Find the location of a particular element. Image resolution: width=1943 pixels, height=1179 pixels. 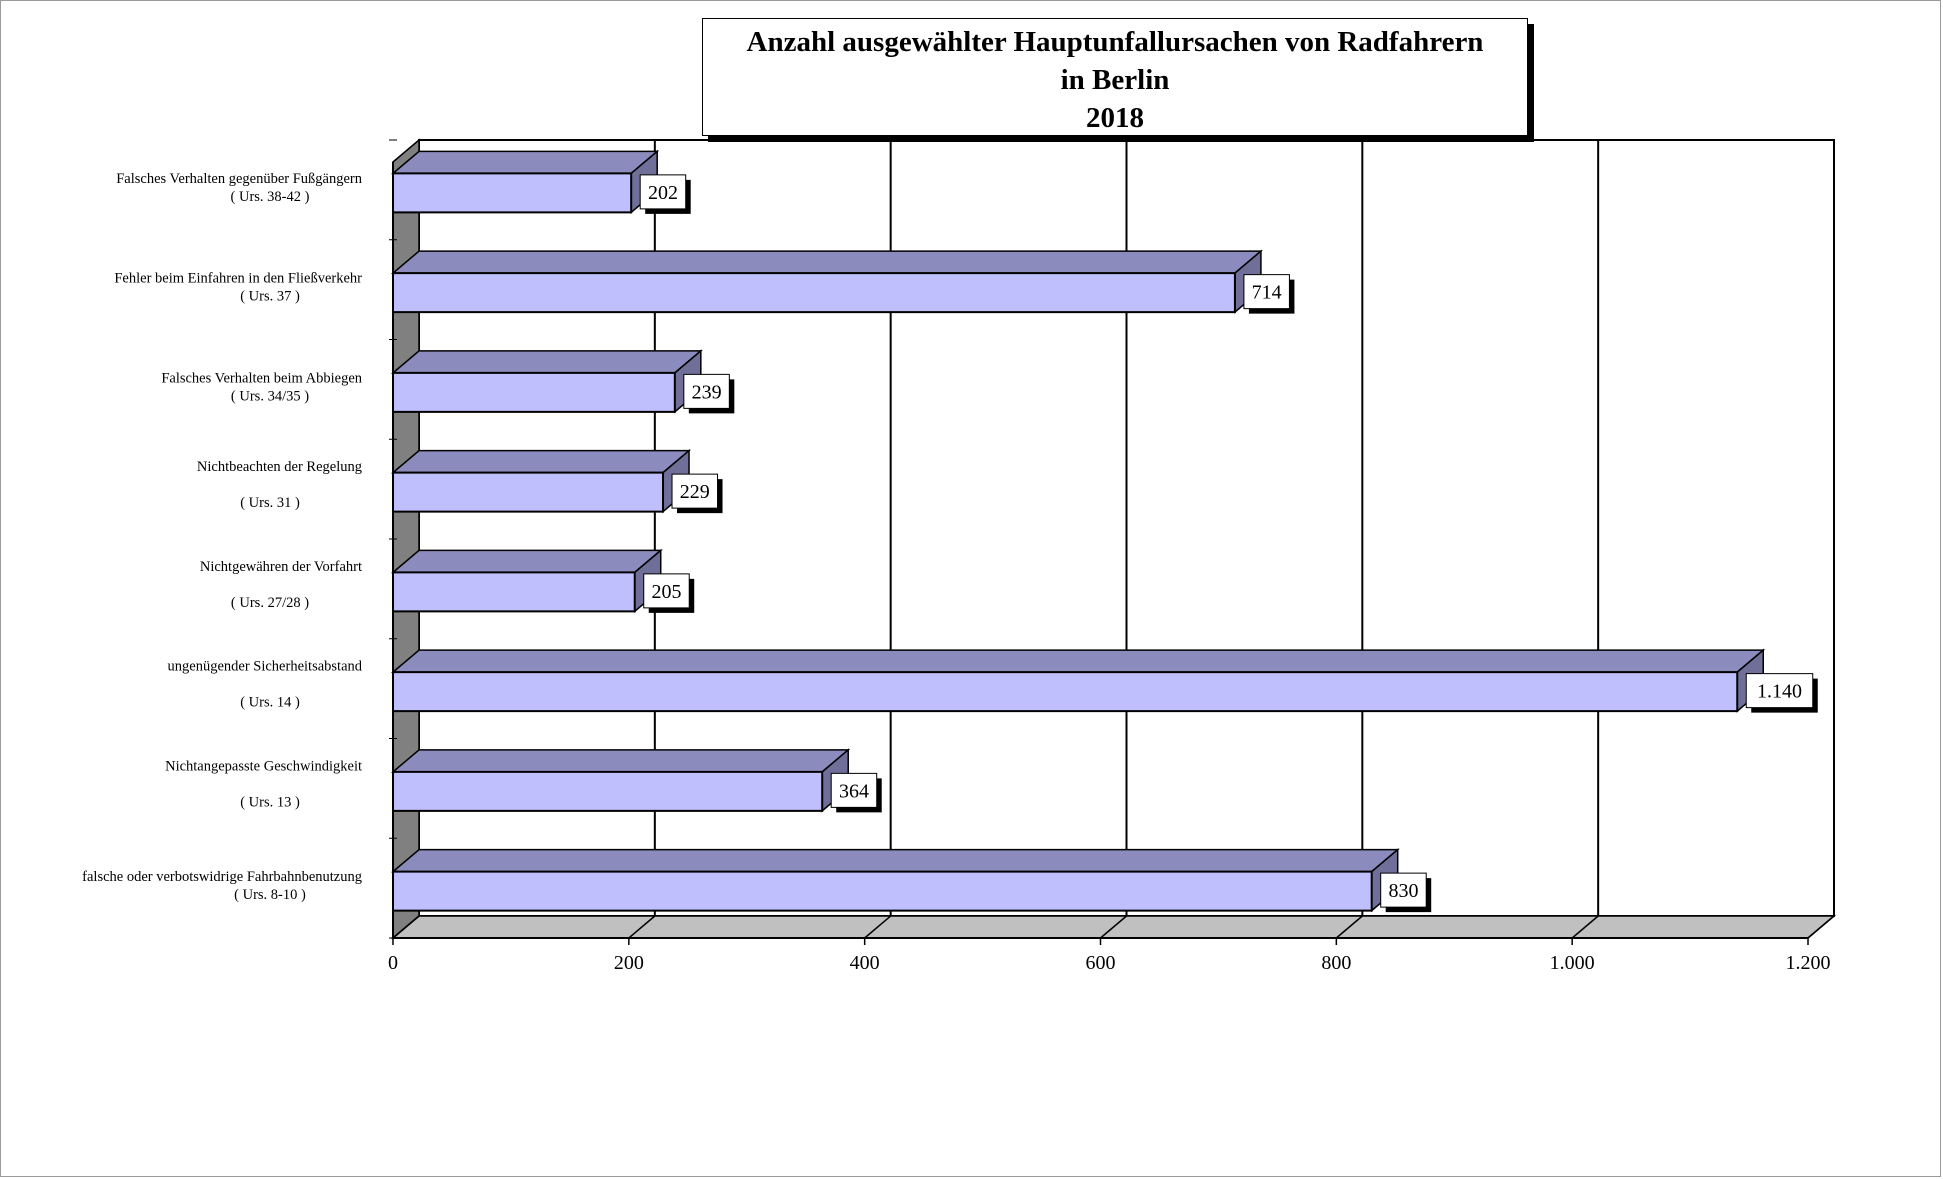

category-code-label: ( Urs. 13 ) is located at coordinates (270, 802).